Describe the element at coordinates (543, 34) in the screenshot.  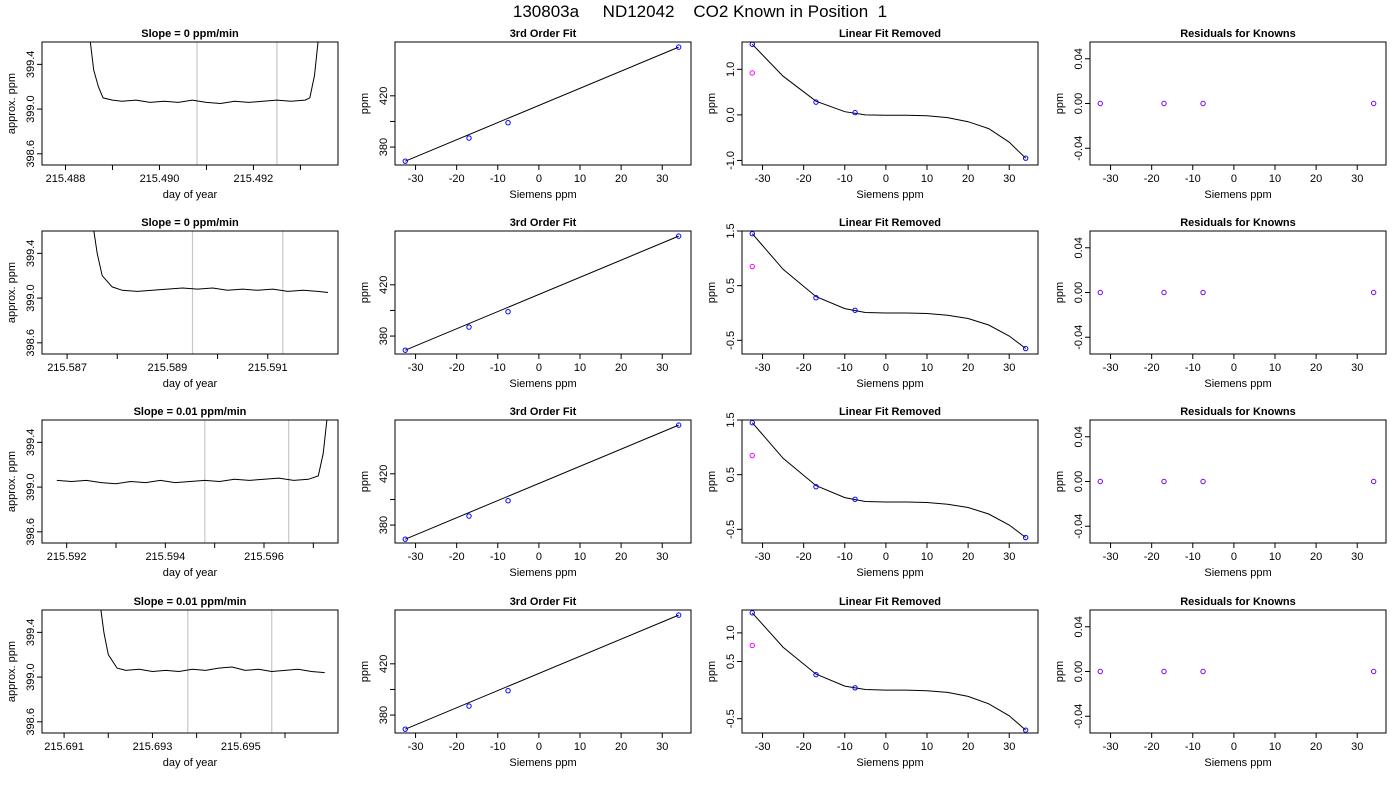
I see `panel-title: 3rd Order Fit` at that location.